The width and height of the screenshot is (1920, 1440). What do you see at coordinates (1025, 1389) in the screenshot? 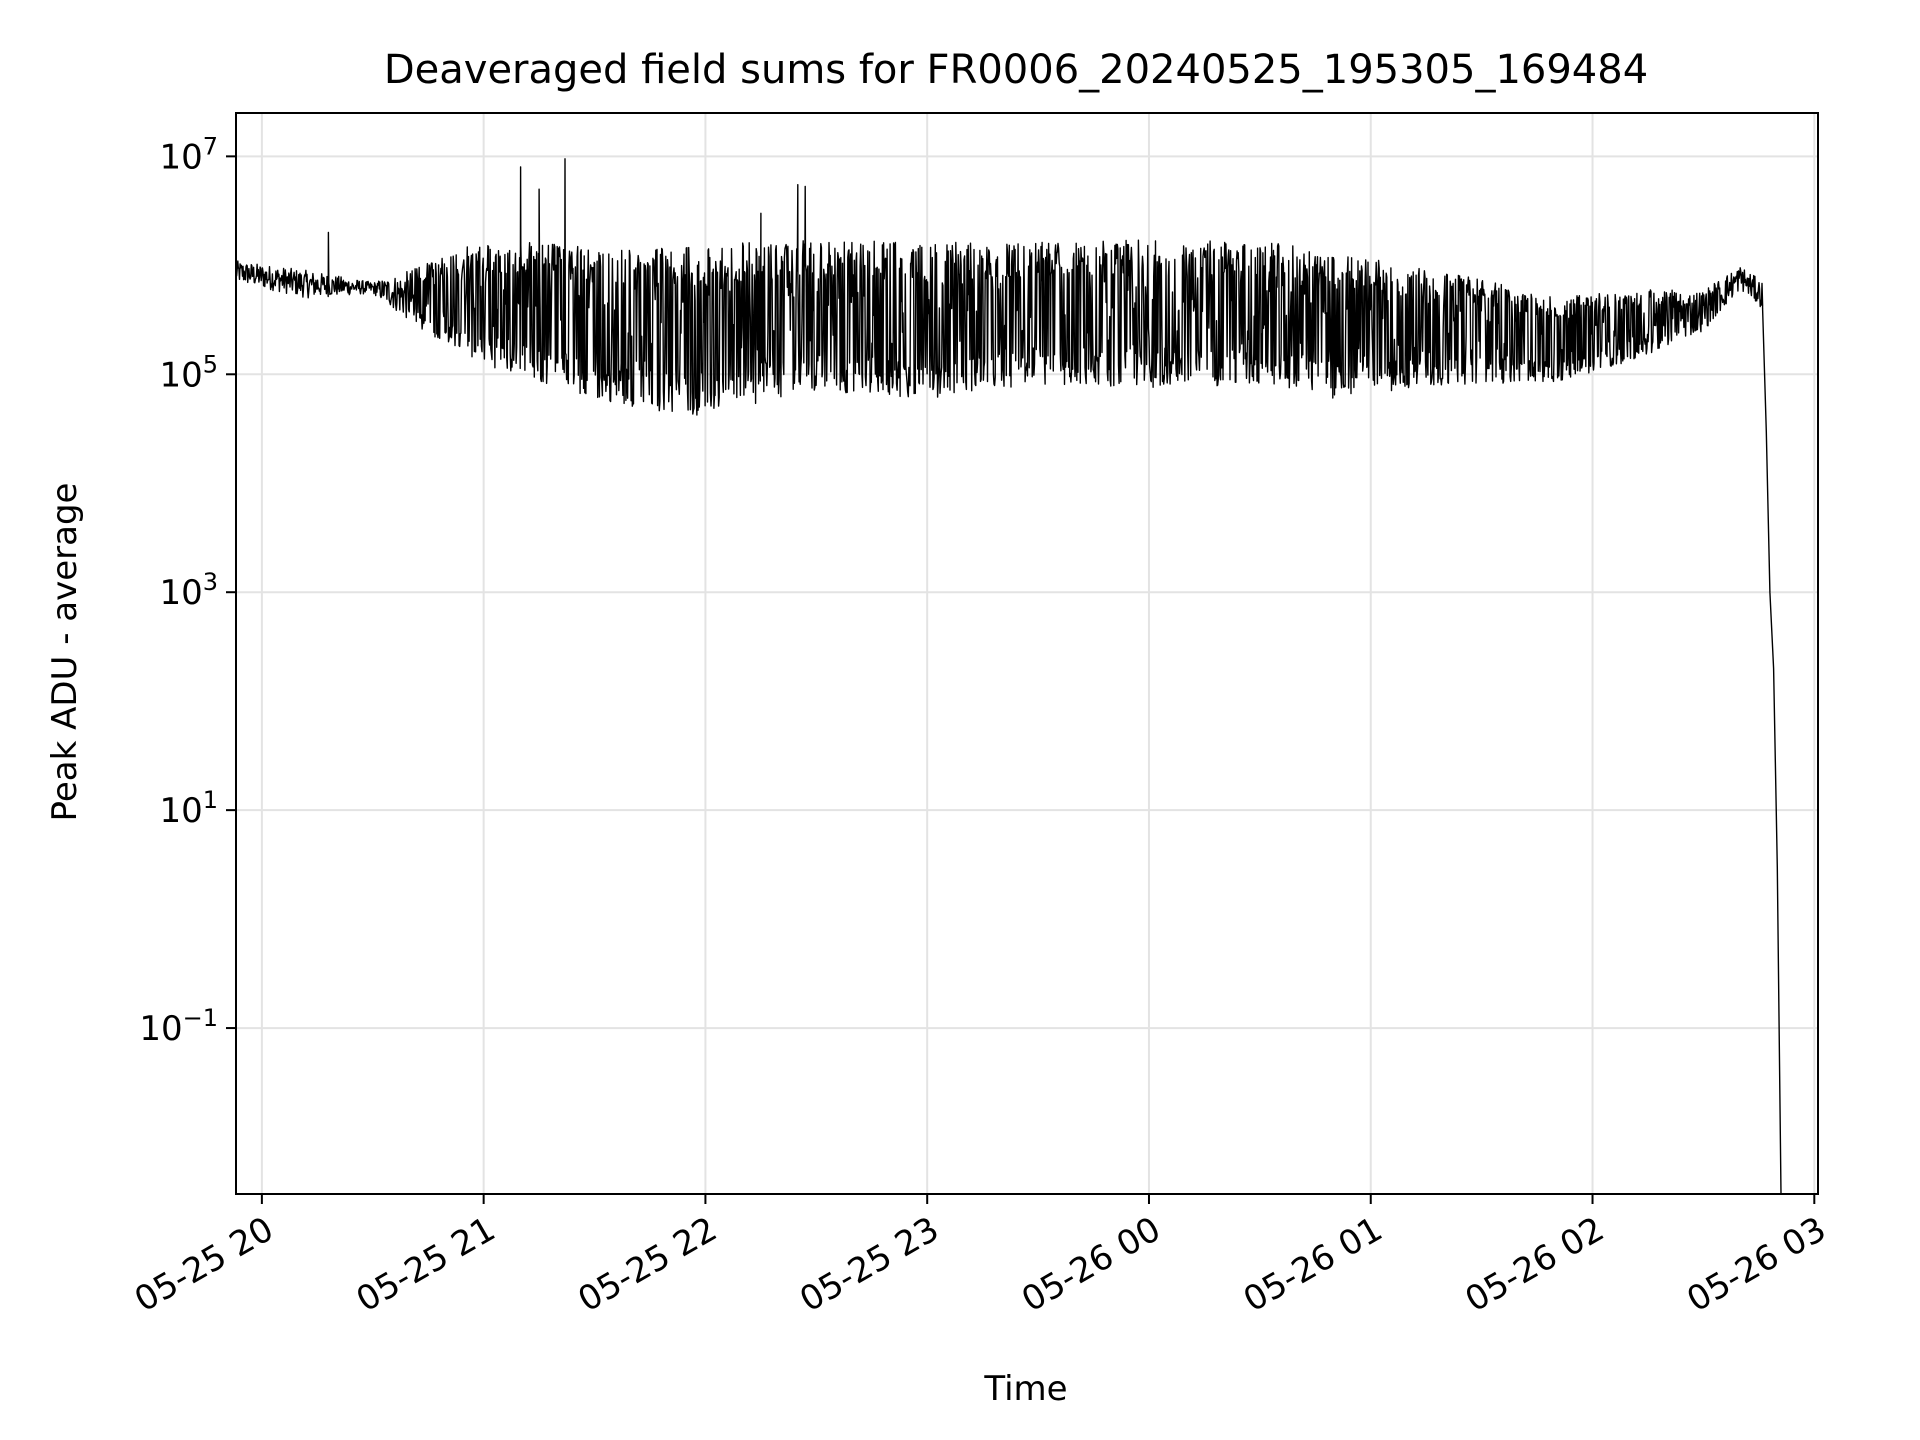
I see `x-axis-label: Time` at bounding box center [1025, 1389].